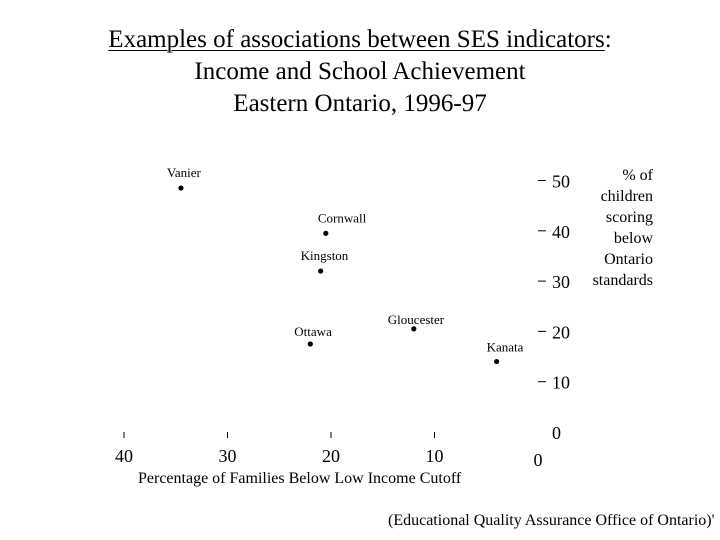 The width and height of the screenshot is (720, 540). I want to click on title-line-3: Eastern Ontario, 1996-97, so click(360, 103).